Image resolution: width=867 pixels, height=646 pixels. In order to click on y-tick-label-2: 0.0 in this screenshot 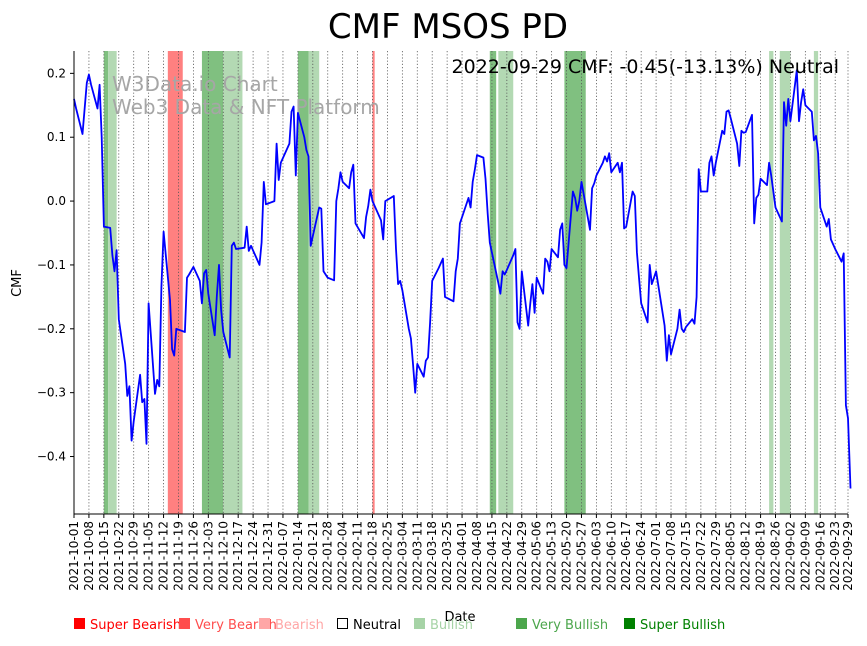, I will do `click(56, 201)`.